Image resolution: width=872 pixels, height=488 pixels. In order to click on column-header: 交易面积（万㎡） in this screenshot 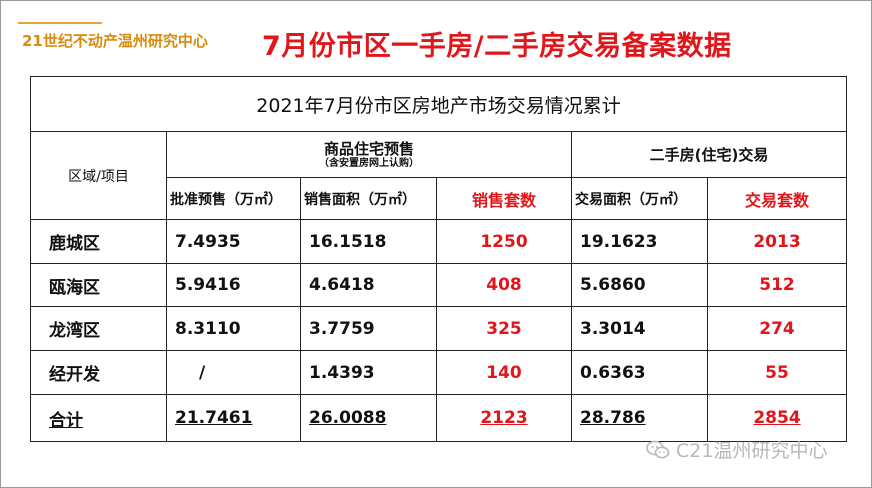, I will do `click(639, 198)`.